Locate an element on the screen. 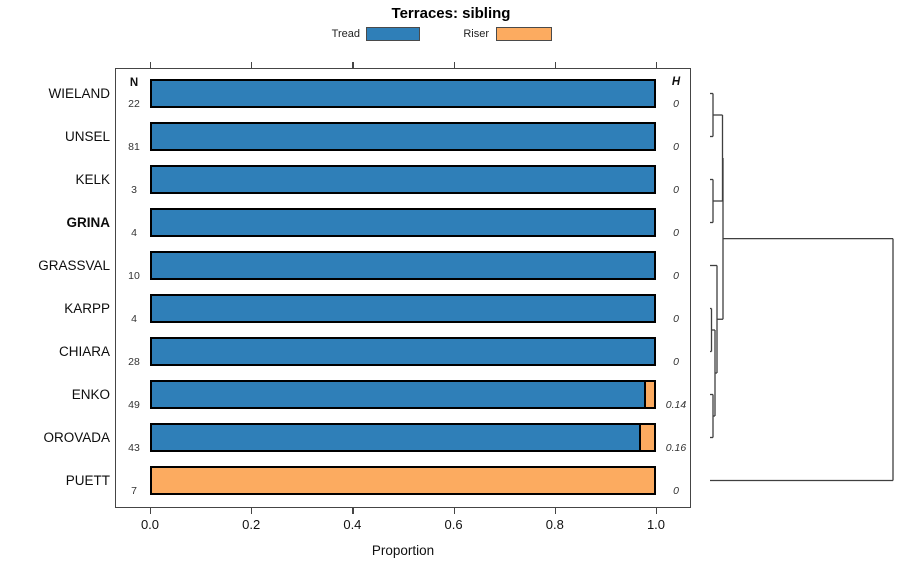 Image resolution: width=900 pixels, height=580 pixels. legend-label-tread: Tread is located at coordinates (345, 34).